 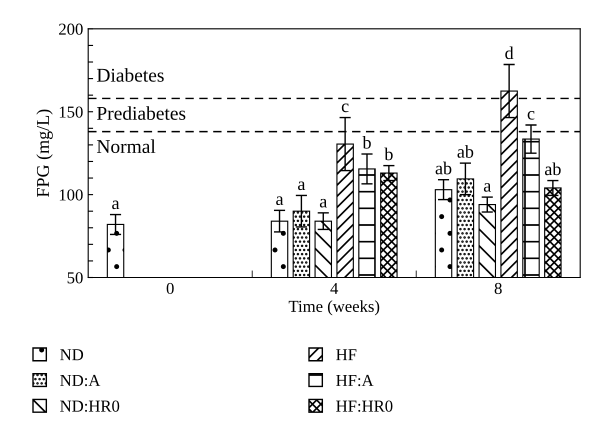 What do you see at coordinates (71, 195) in the screenshot?
I see `y-tick-label: 100` at bounding box center [71, 195].